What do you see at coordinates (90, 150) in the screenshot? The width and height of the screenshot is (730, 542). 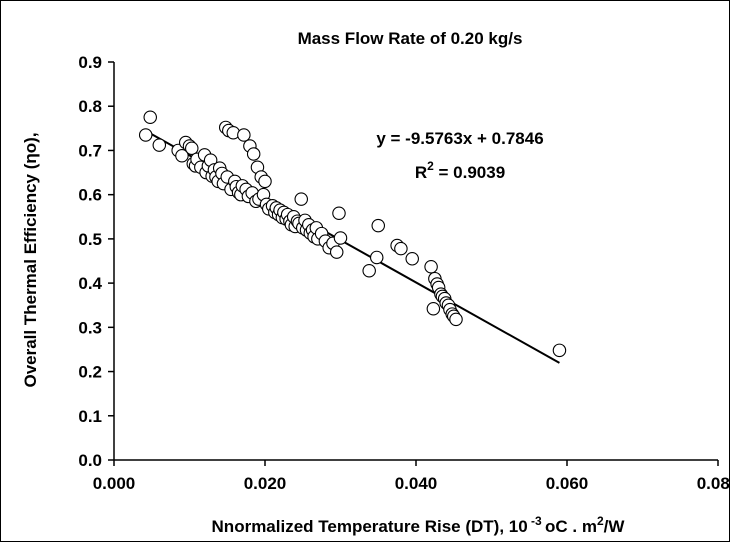 I see `y-tick-label: 0.7` at bounding box center [90, 150].